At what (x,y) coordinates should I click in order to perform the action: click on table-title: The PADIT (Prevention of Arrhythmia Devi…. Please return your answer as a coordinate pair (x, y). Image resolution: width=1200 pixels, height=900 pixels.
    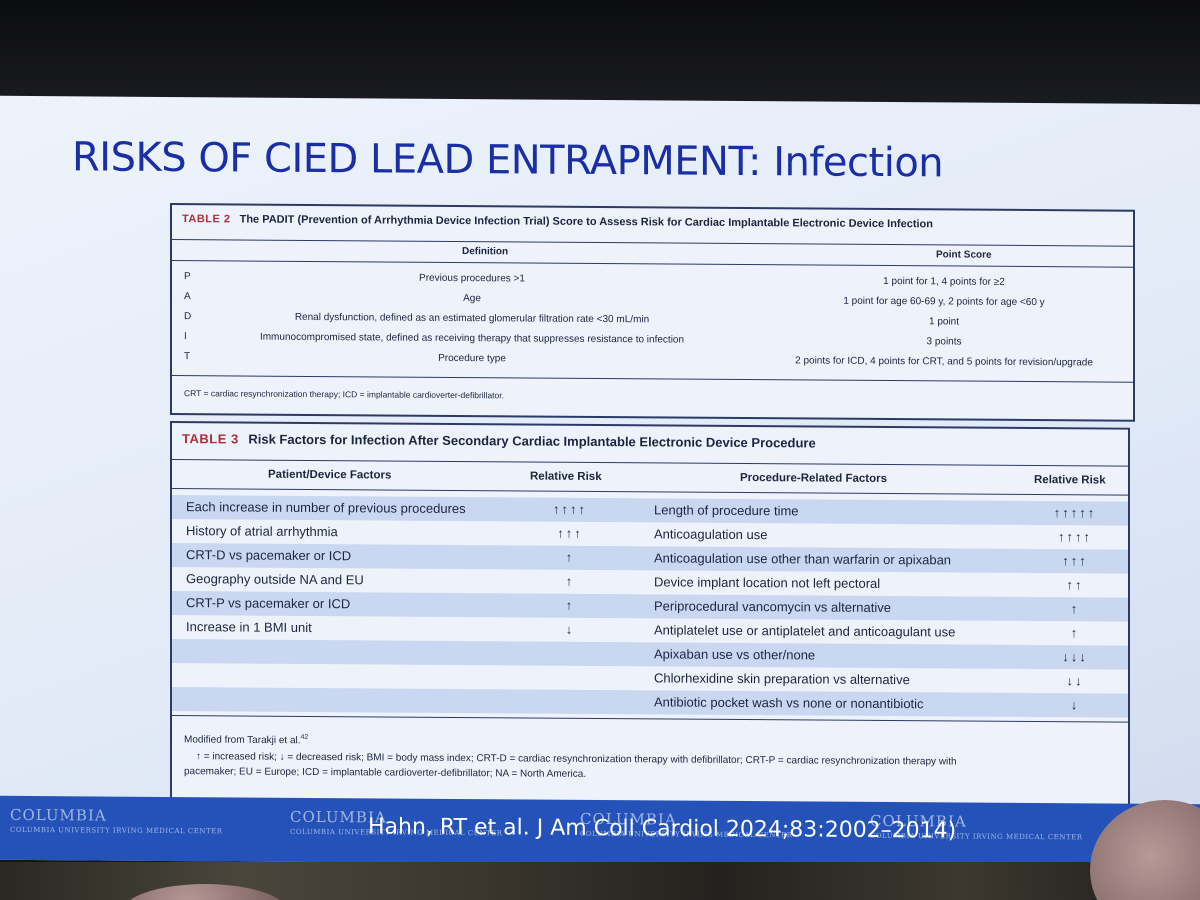
    Looking at the image, I should click on (586, 222).